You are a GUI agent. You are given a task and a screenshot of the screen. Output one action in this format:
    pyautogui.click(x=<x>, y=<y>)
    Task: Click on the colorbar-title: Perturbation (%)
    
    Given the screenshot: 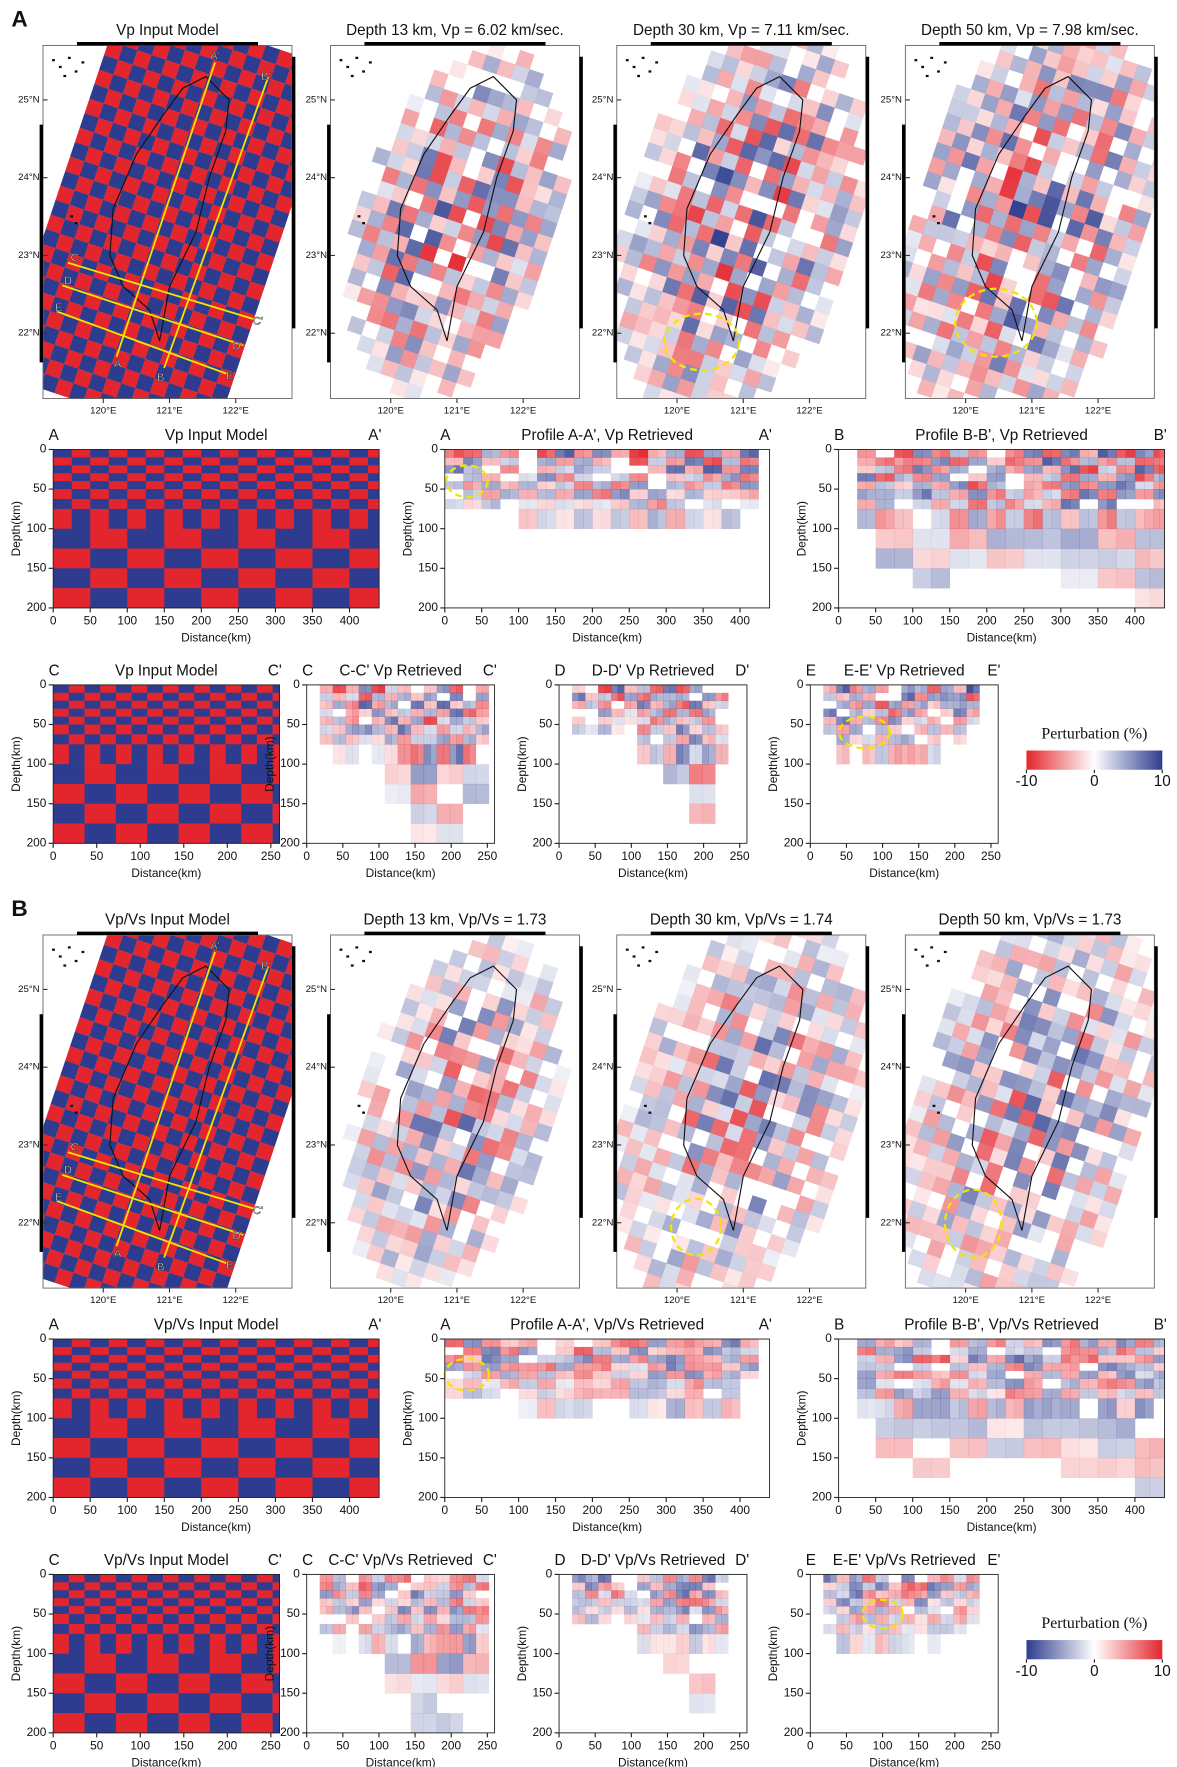 What is the action you would take?
    pyautogui.click(x=1094, y=733)
    